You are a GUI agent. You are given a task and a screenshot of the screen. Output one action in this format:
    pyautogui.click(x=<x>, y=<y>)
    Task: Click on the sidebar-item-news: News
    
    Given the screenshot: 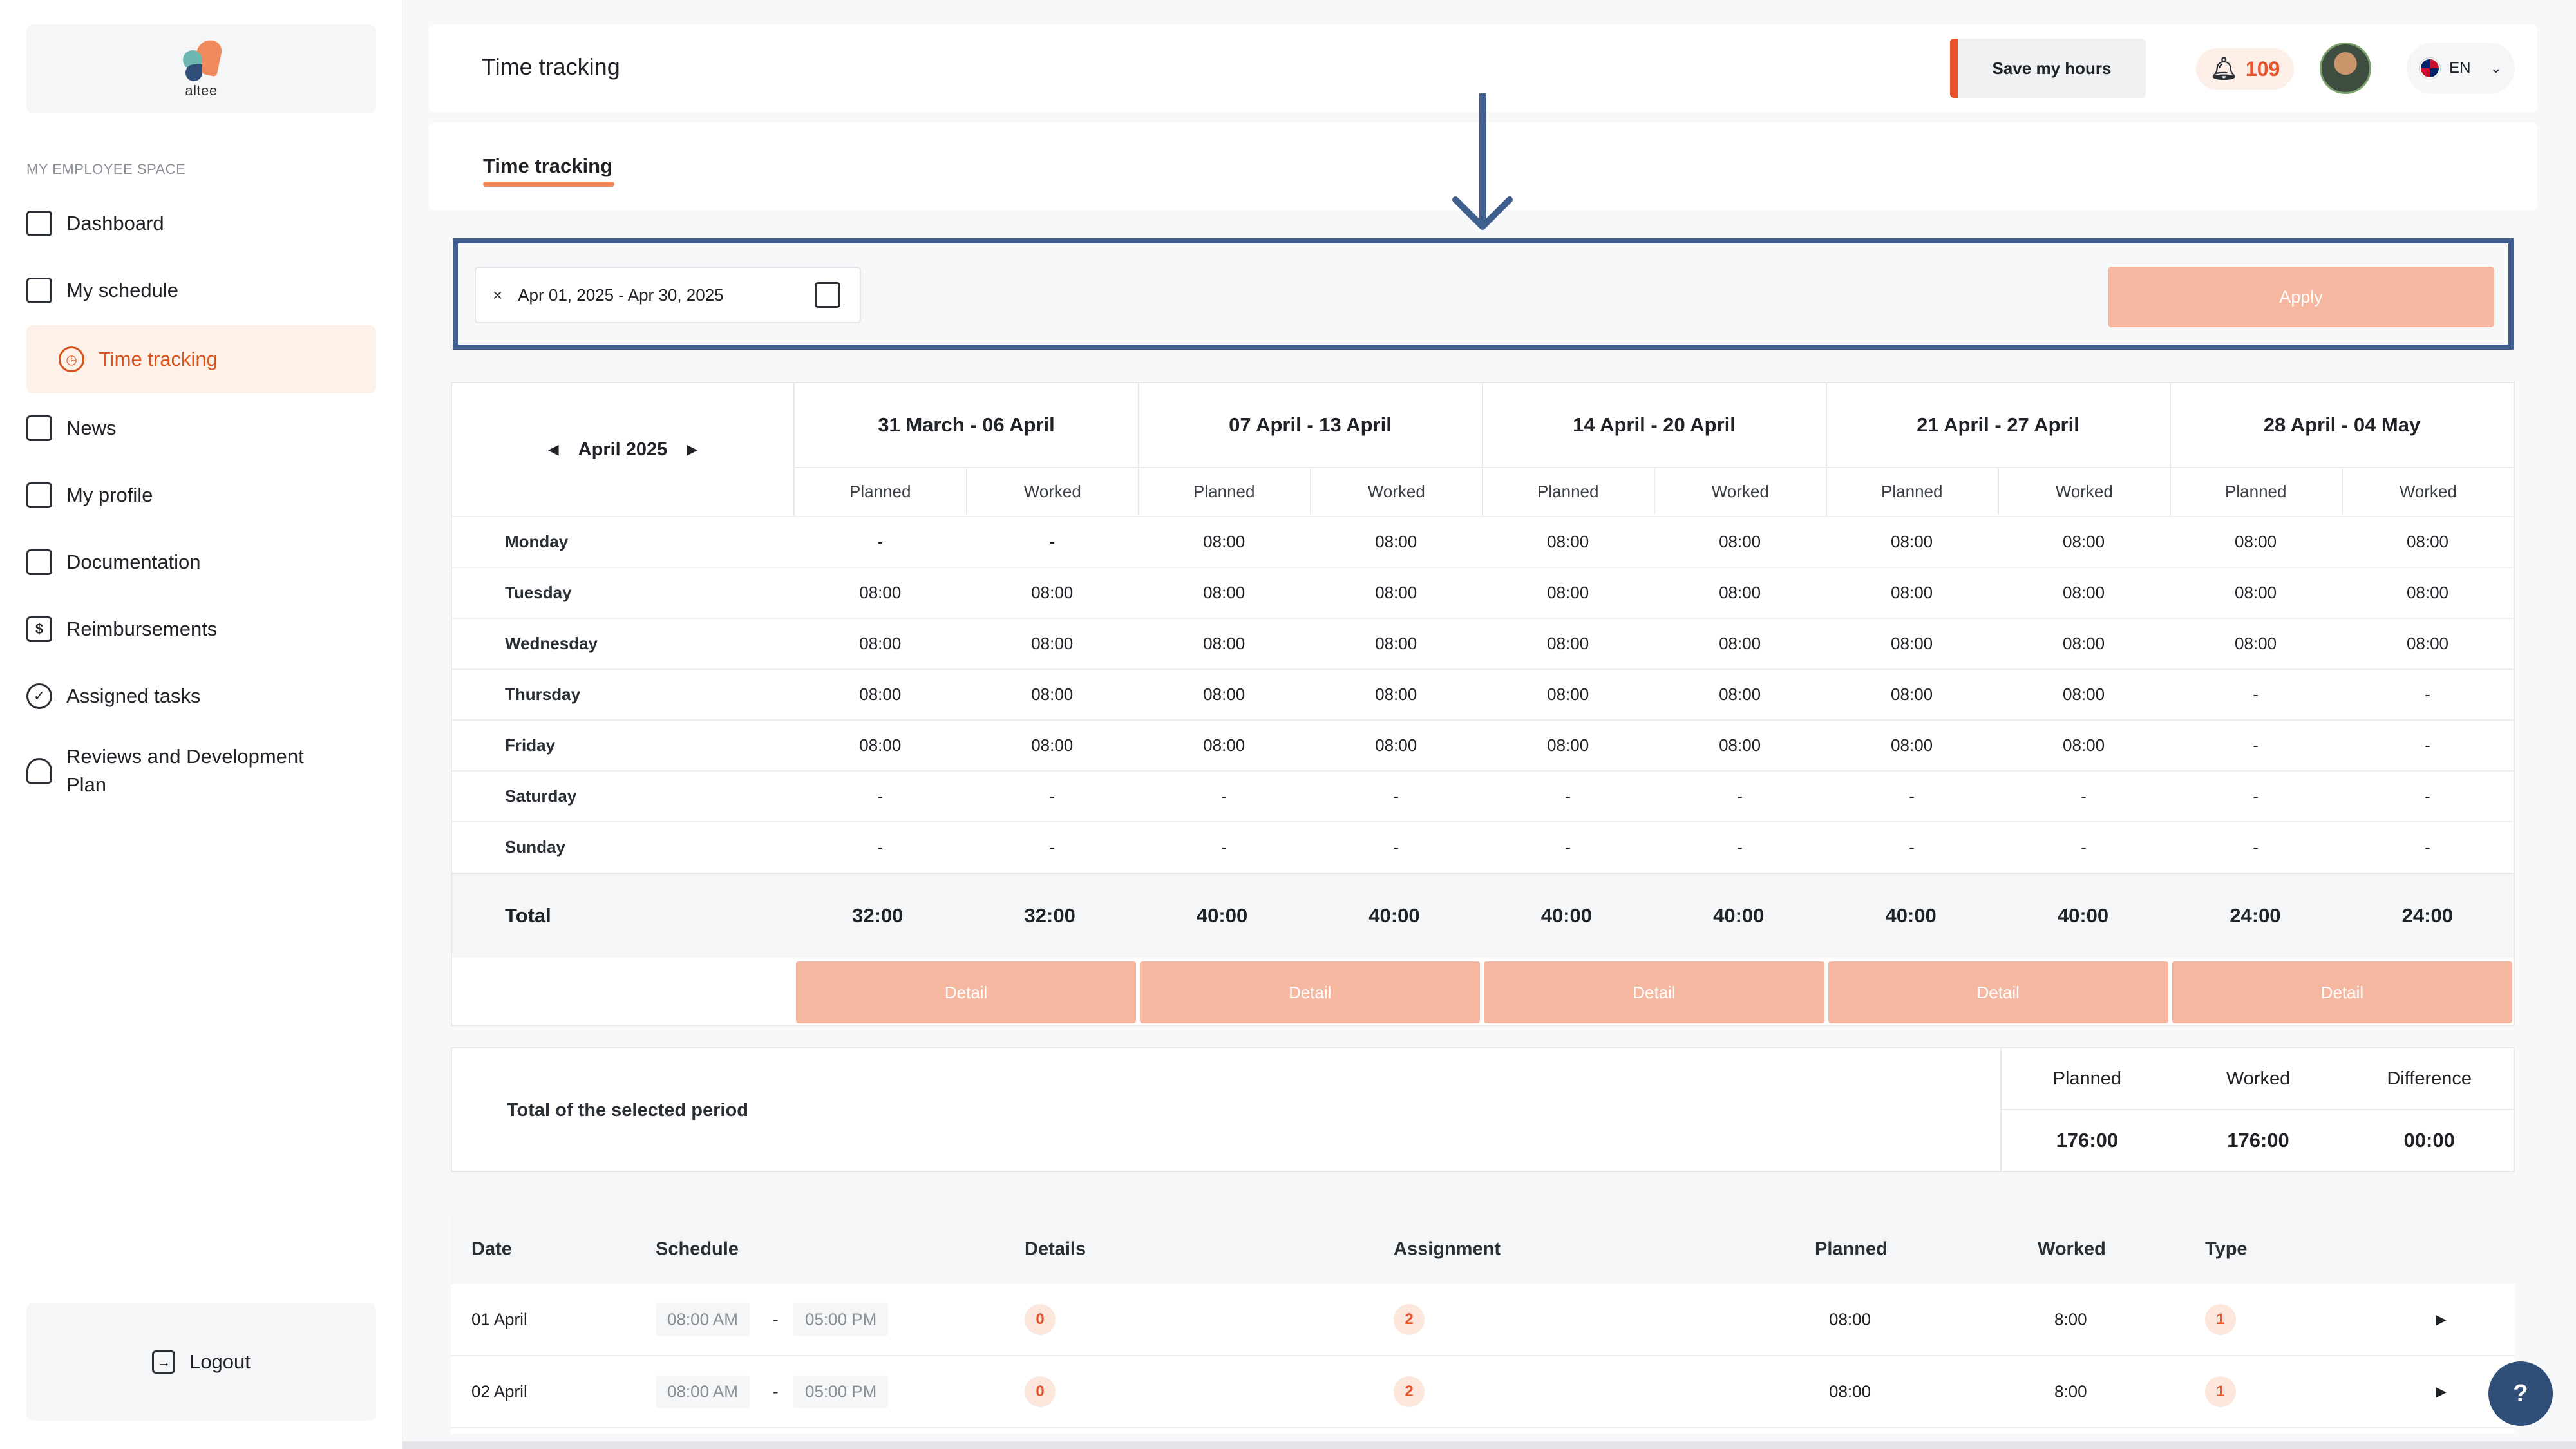 What is the action you would take?
    pyautogui.click(x=201, y=429)
    